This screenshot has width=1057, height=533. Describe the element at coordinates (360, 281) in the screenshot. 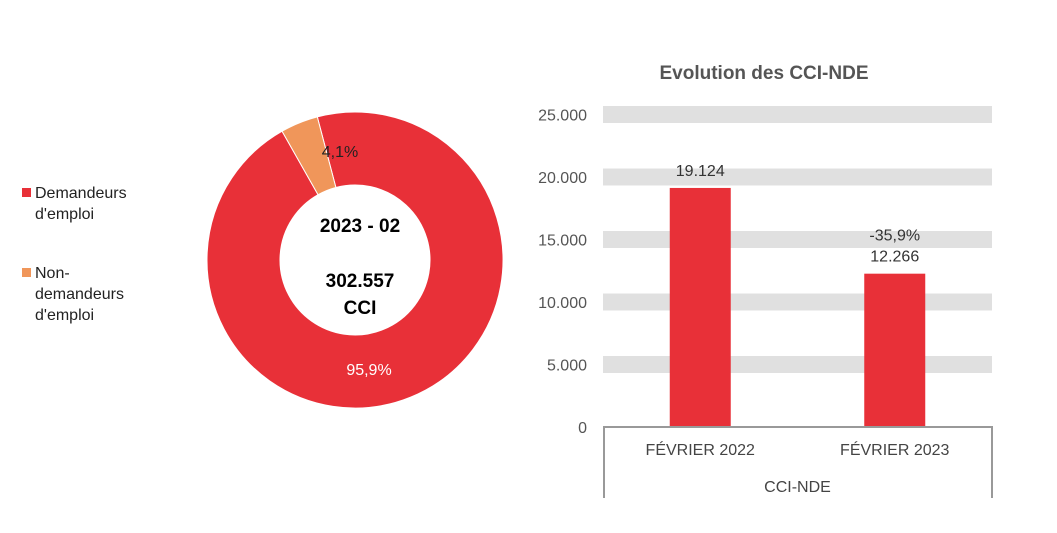

I see `center-total: 302.557` at that location.